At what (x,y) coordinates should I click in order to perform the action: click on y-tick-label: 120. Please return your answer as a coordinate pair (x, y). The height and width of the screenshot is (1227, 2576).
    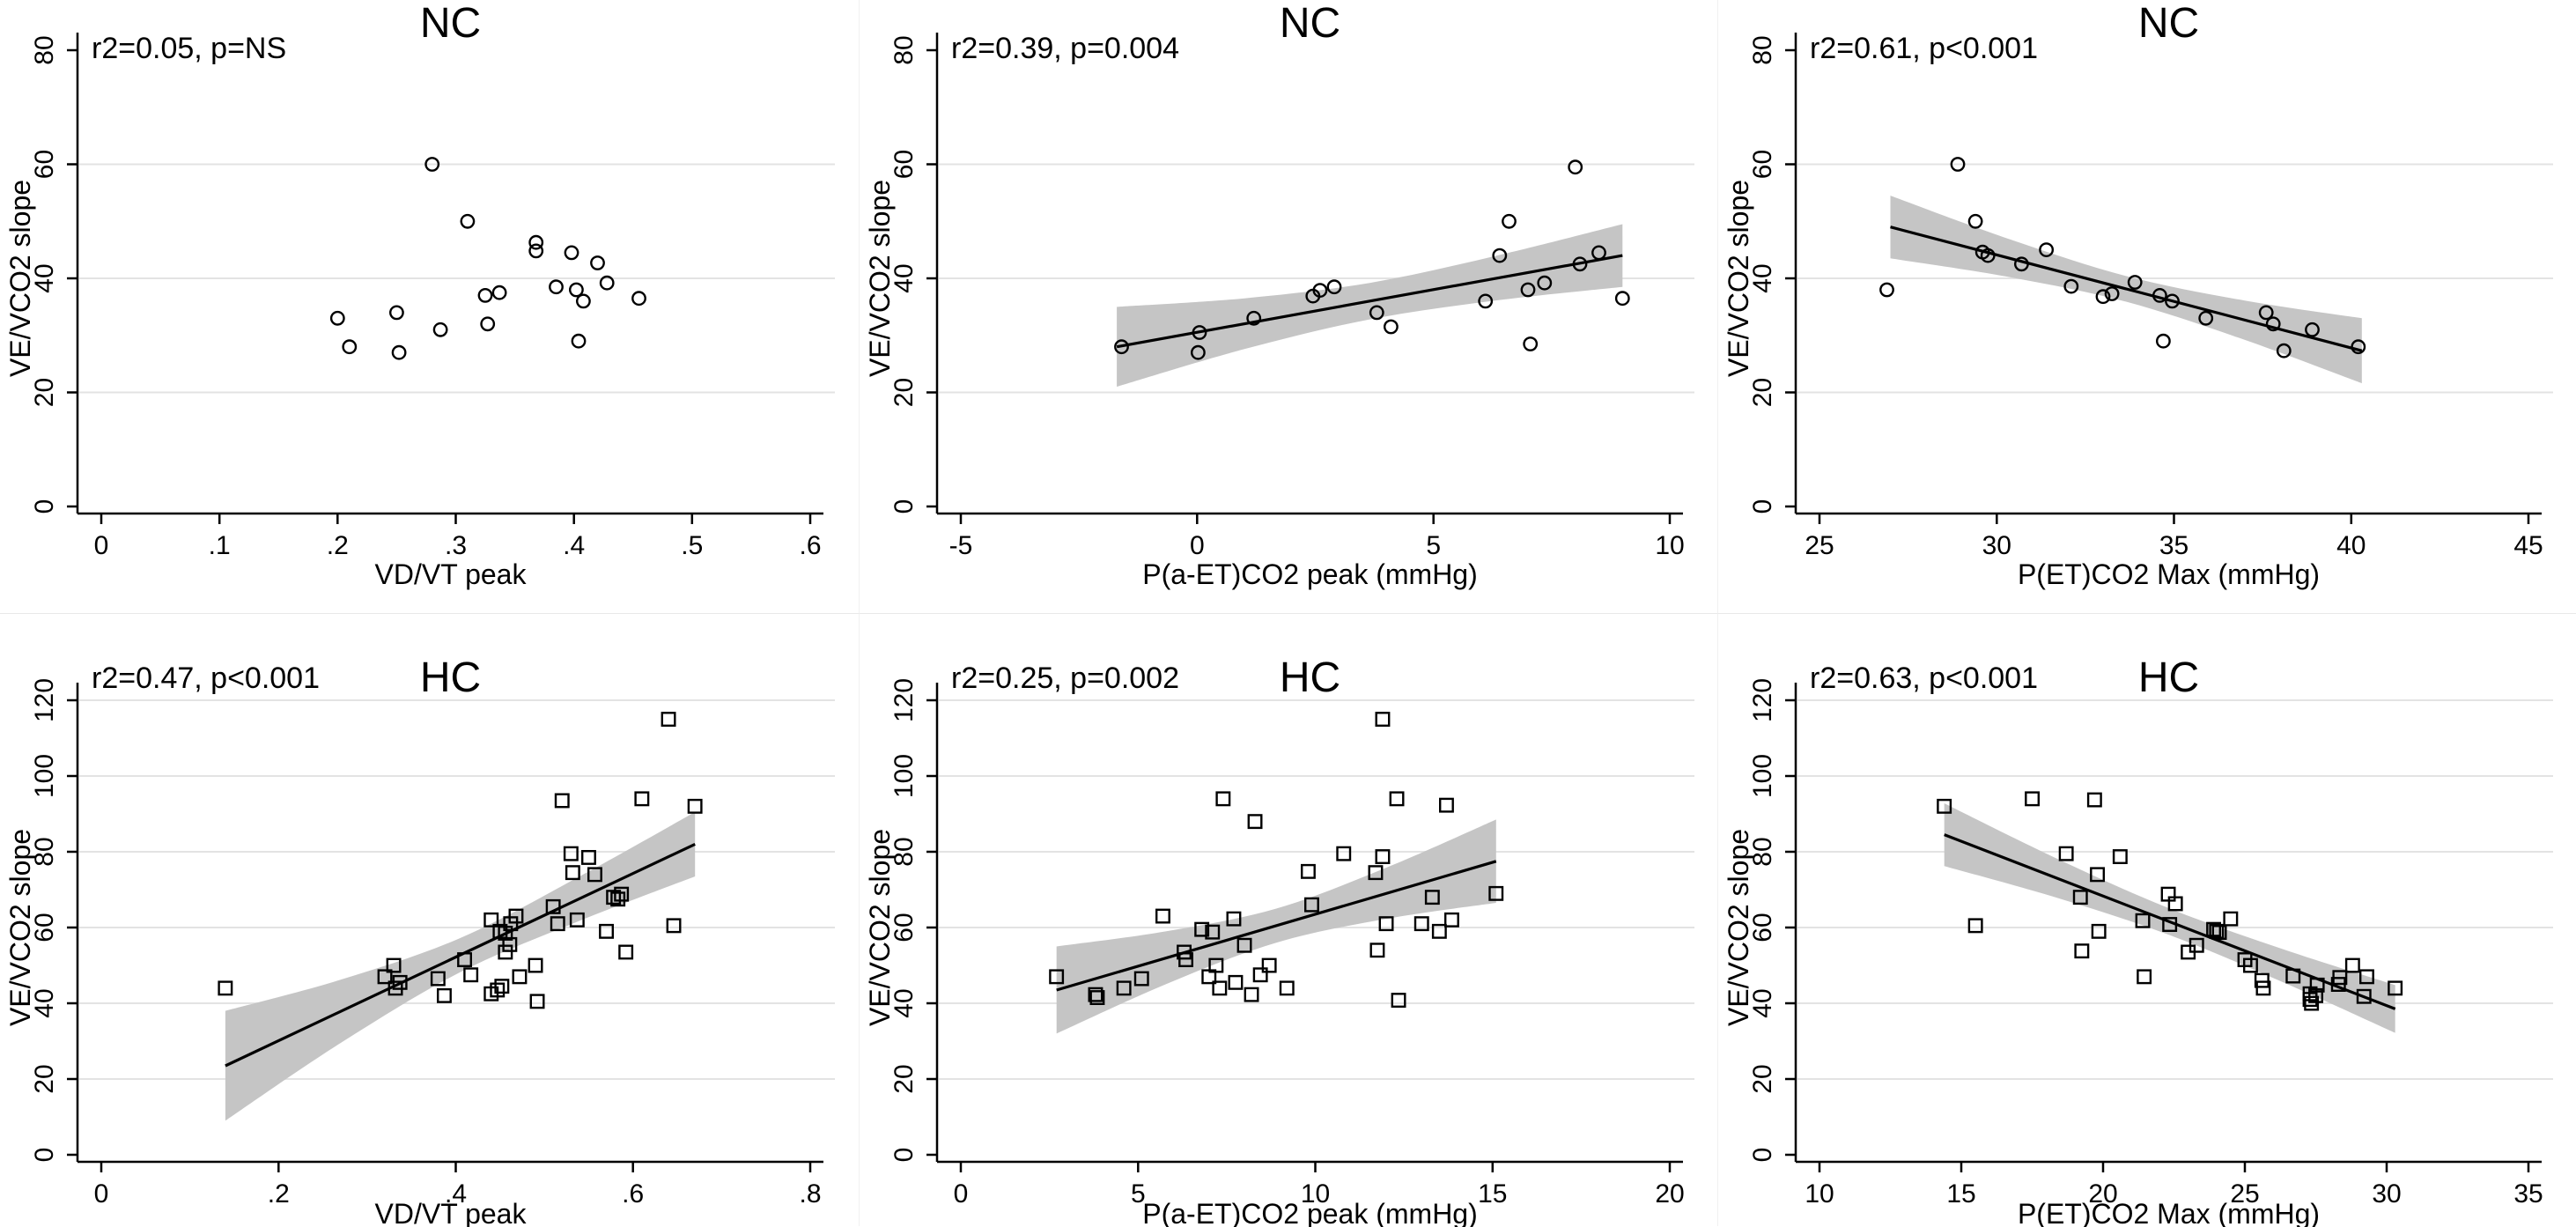
    Looking at the image, I should click on (1762, 700).